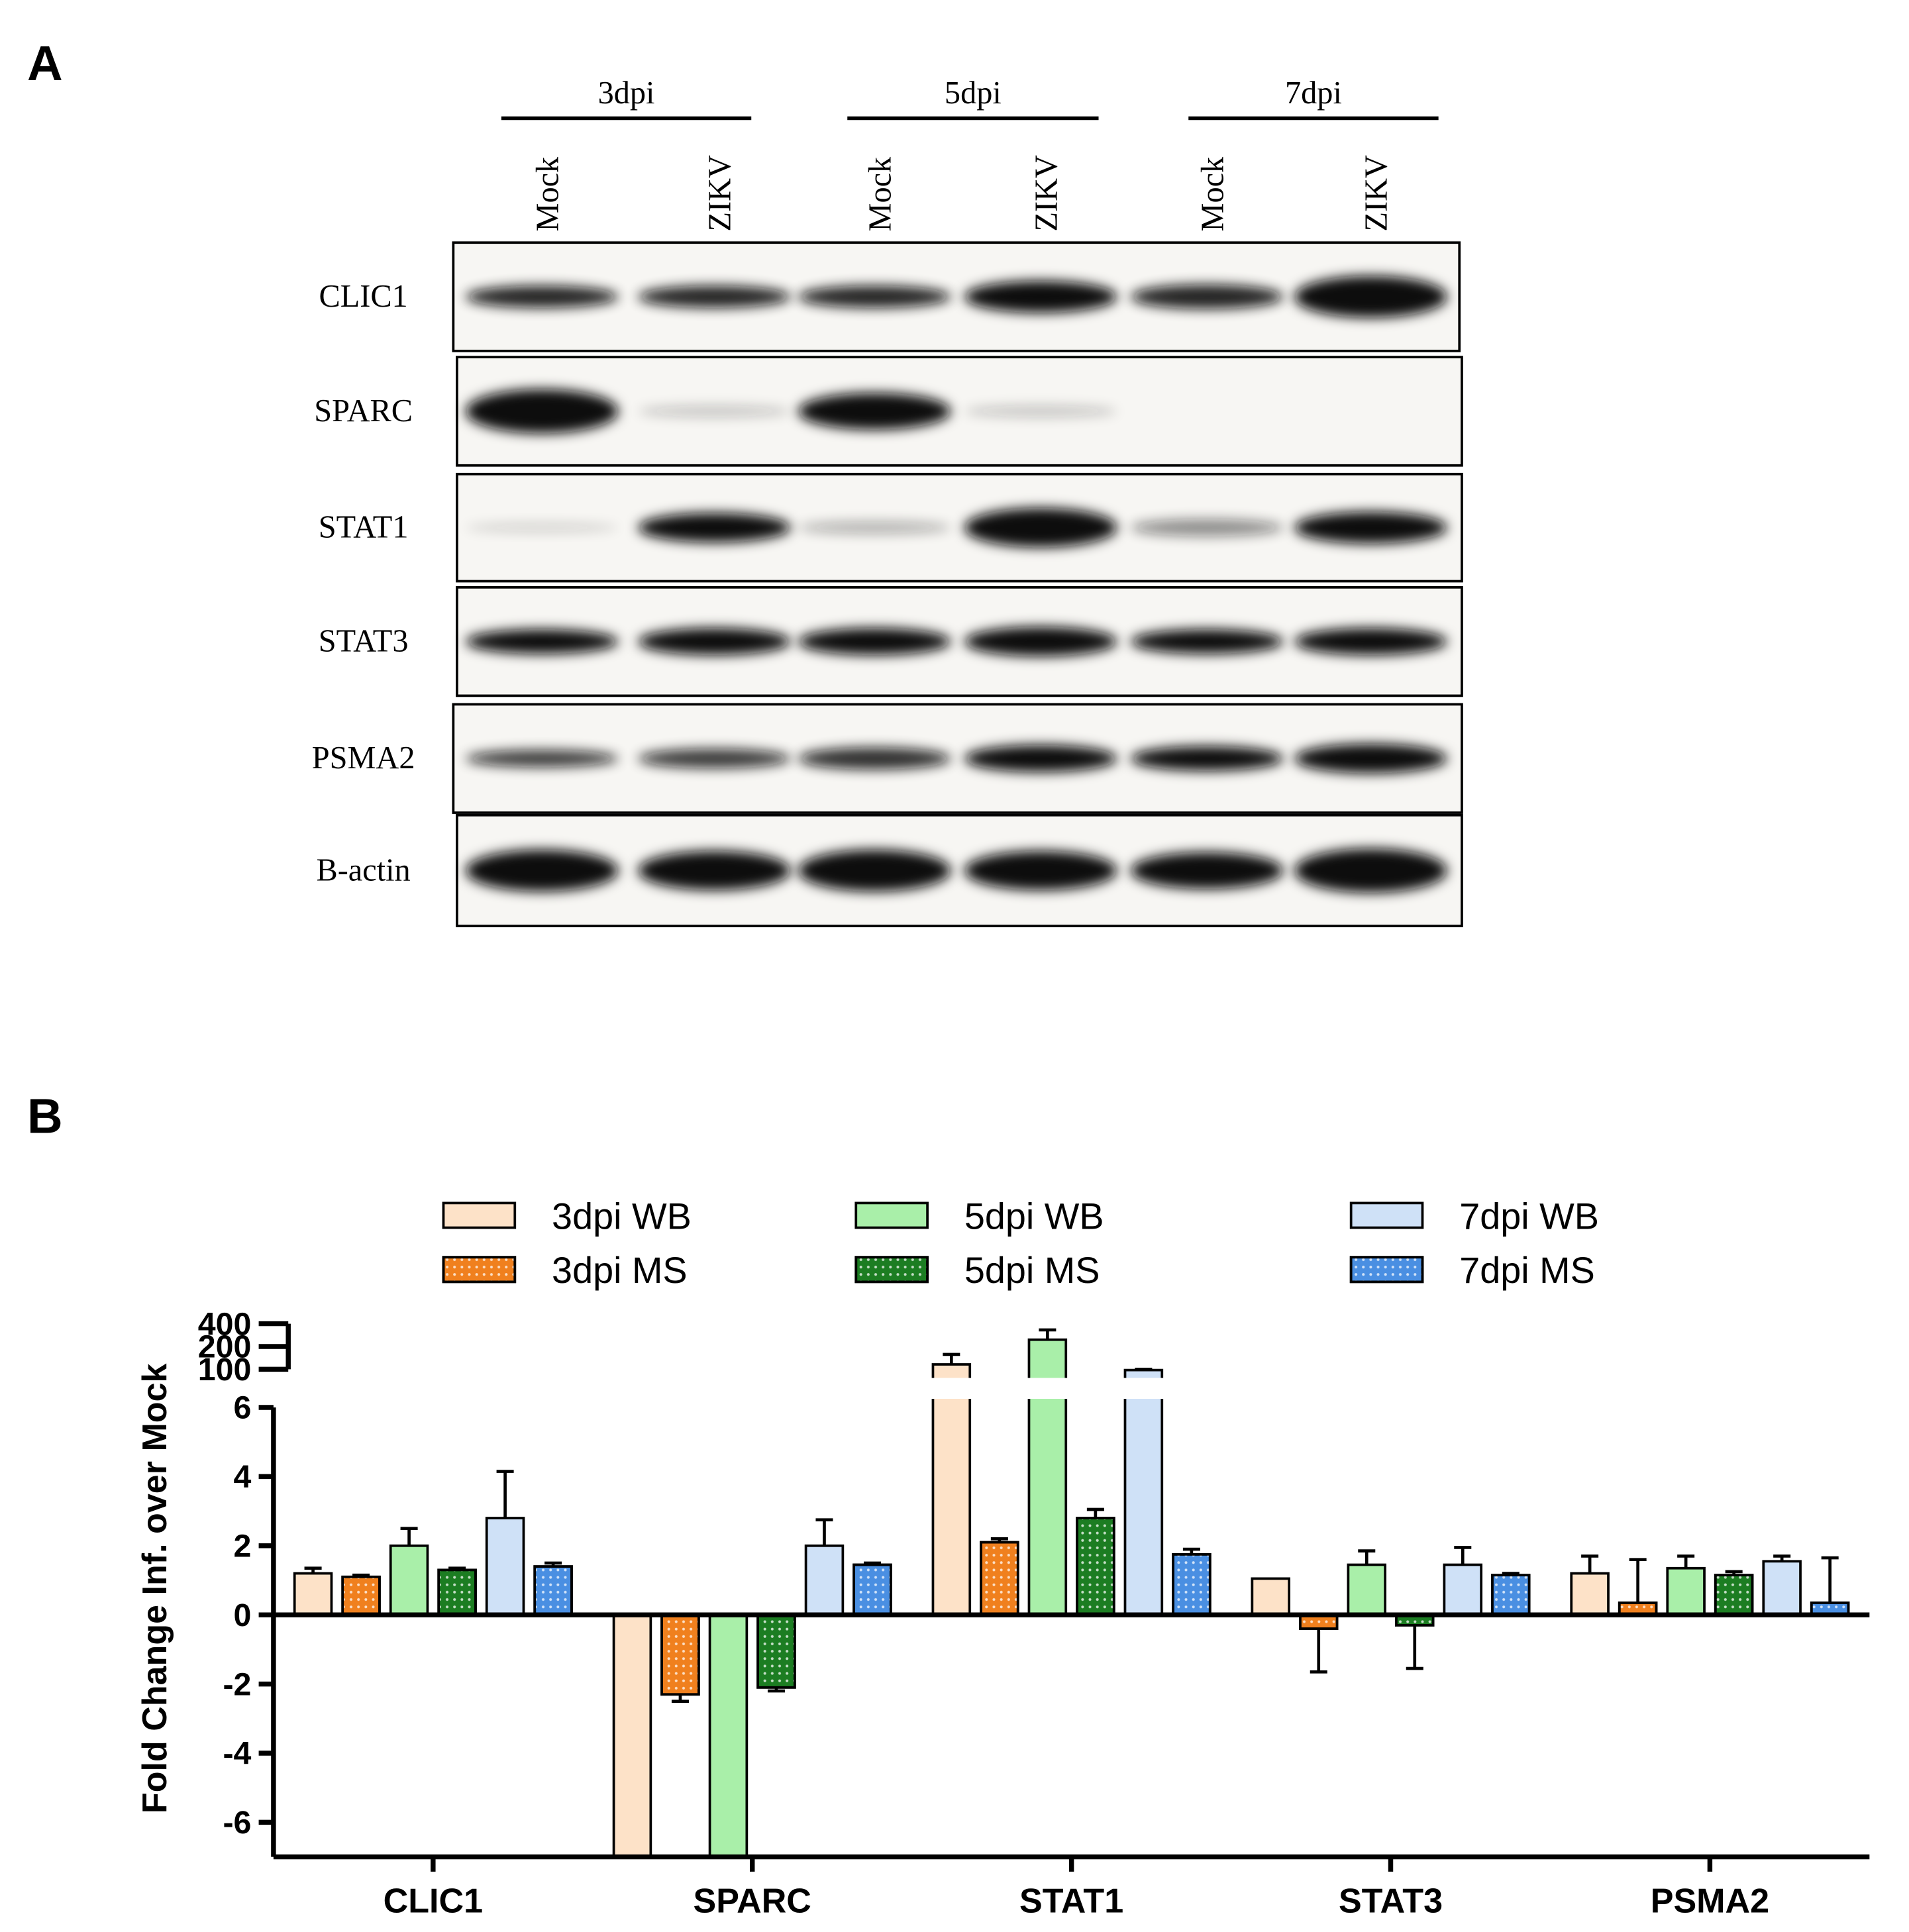 This screenshot has height=1932, width=1909. I want to click on y-tick-label: 2, so click(243, 1546).